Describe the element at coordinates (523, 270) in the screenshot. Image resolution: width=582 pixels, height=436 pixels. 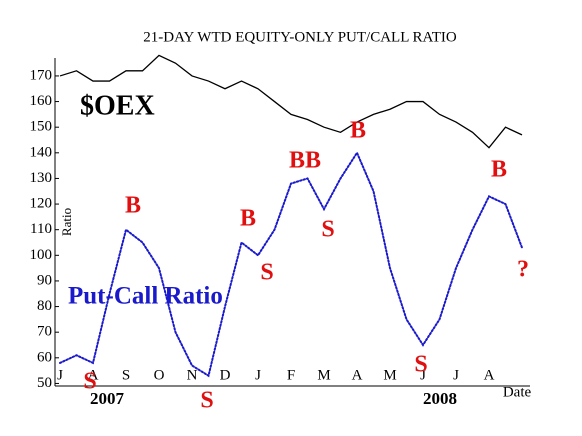
I see `annotation: ?` at that location.